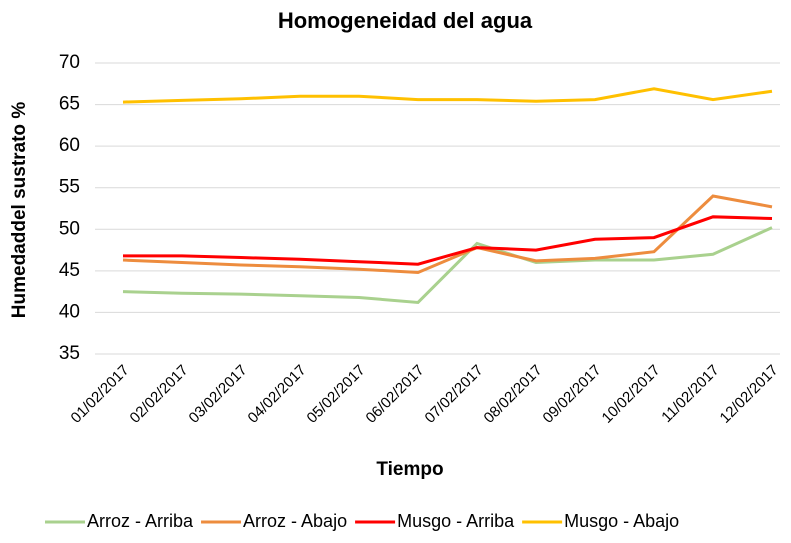  Describe the element at coordinates (409, 469) in the screenshot. I see `x-axis-title: Tiempo` at that location.